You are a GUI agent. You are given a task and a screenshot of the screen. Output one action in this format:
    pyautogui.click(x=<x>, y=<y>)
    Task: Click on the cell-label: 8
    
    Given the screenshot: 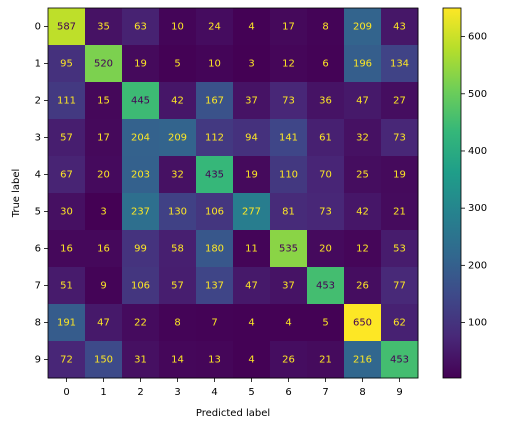 What is the action you would take?
    pyautogui.click(x=325, y=27)
    